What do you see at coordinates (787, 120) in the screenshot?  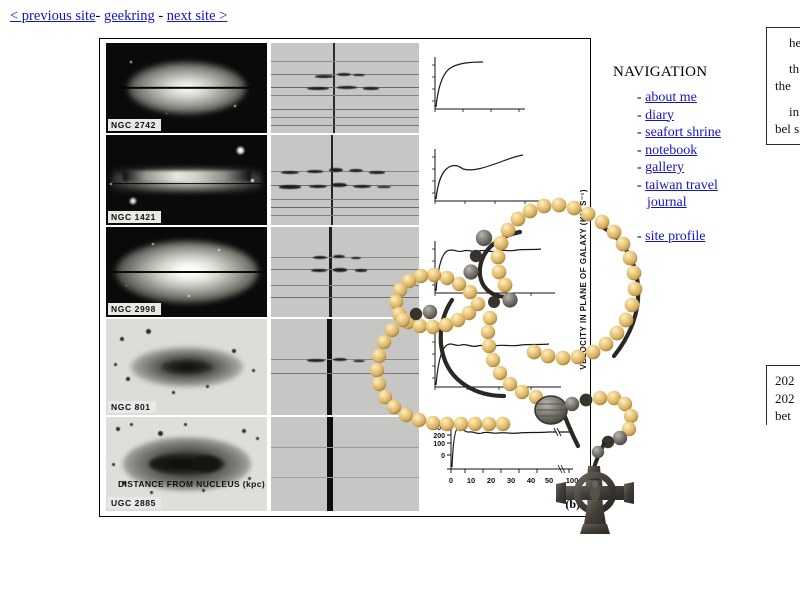 I see `right-panel-paragraph-3: in tim astr phy bel side` at bounding box center [787, 120].